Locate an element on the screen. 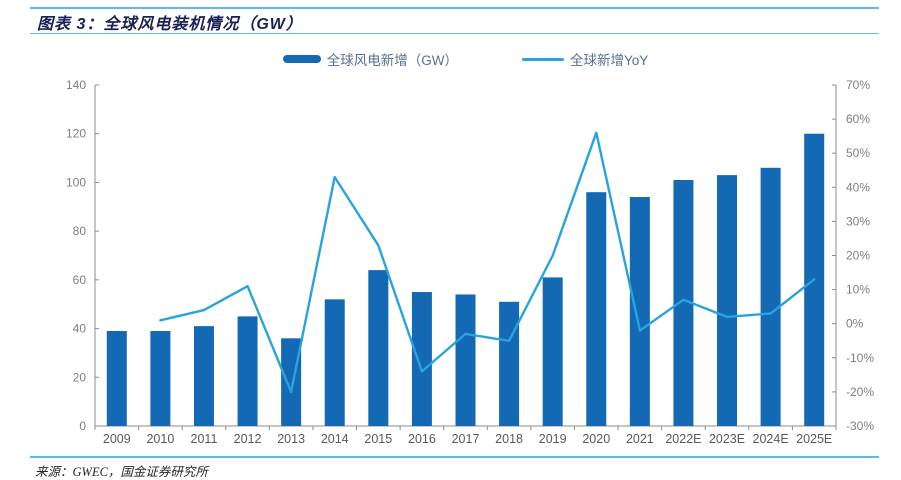 The image size is (901, 480). x-label-2010: 2010 is located at coordinates (160, 439).